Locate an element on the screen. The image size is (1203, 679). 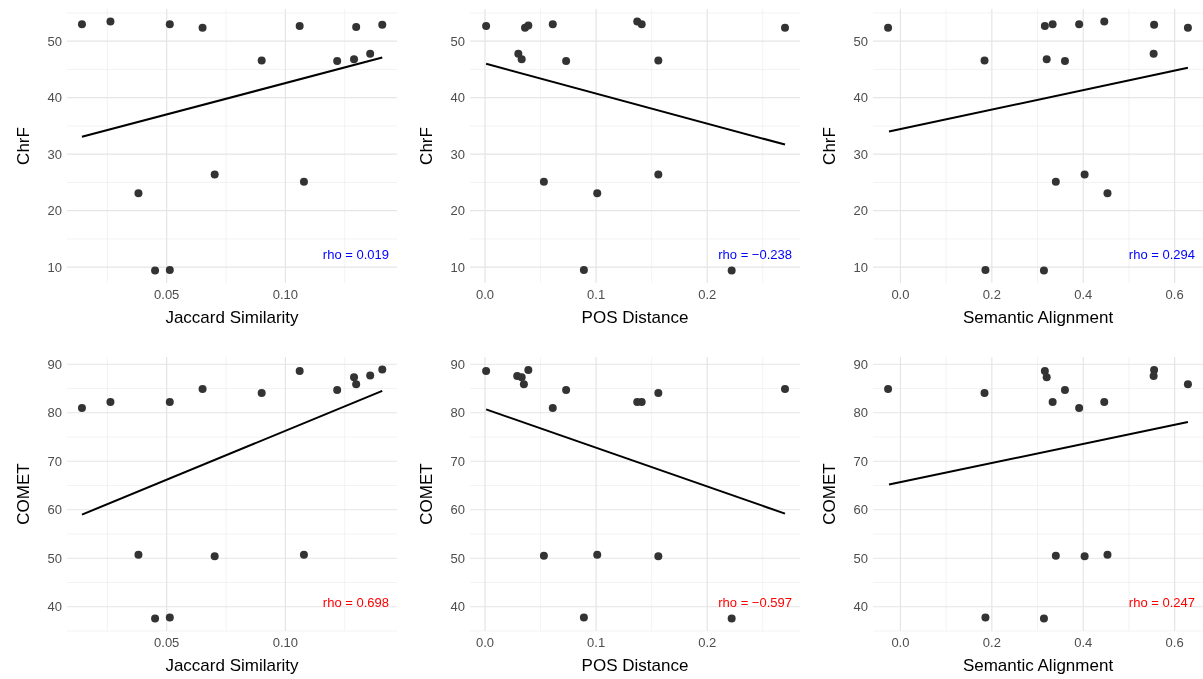
annotation: rho = 0.247 is located at coordinates (1161, 602).